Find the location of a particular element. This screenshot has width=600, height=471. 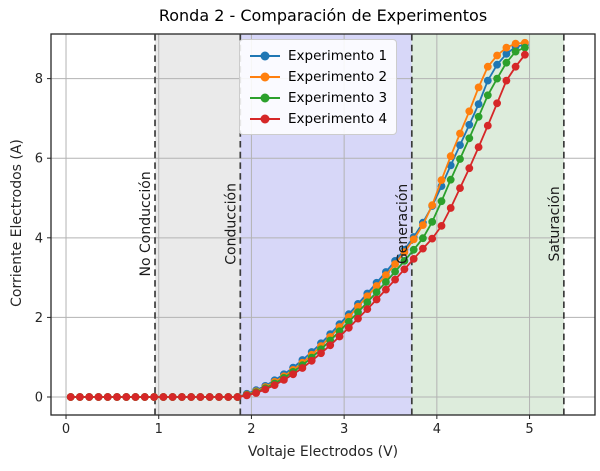

legend-item: Experimento 1 is located at coordinates (318, 55).